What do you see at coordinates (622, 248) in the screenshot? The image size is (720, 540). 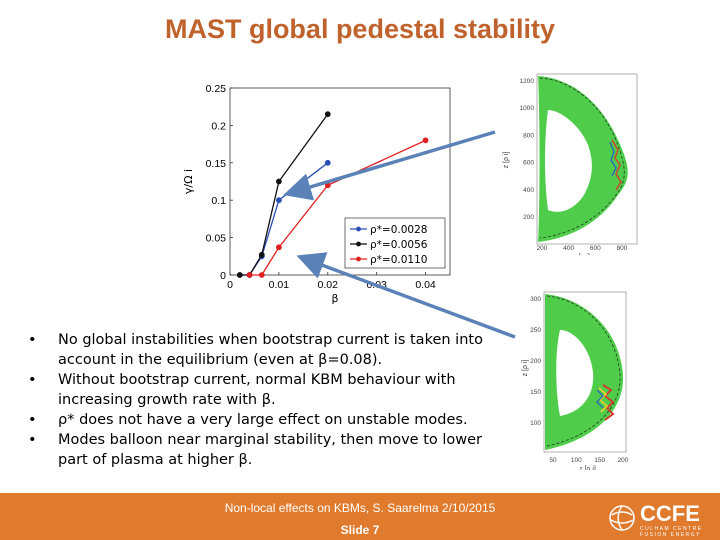 I see `mode-plot-x-tick: 800` at bounding box center [622, 248].